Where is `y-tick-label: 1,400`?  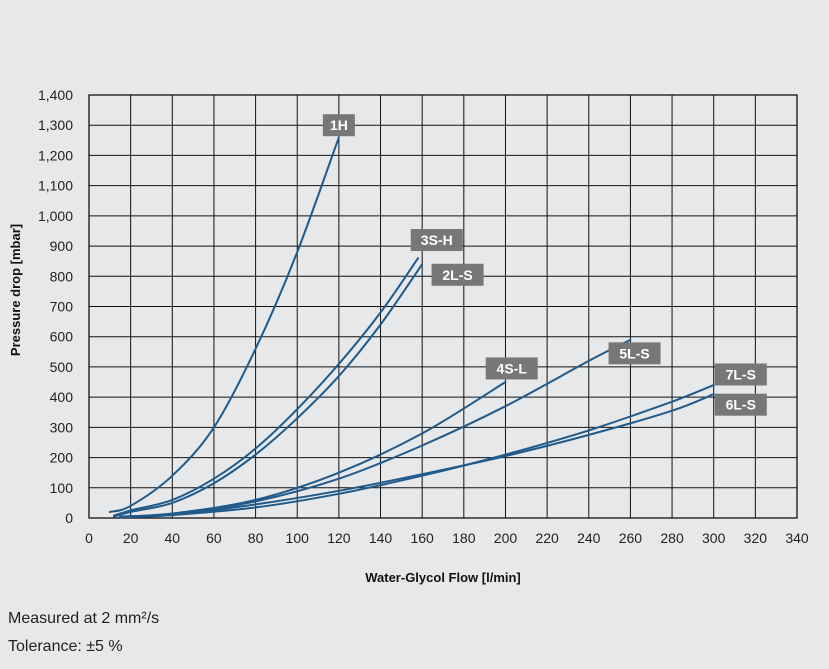
y-tick-label: 1,400 is located at coordinates (55, 95).